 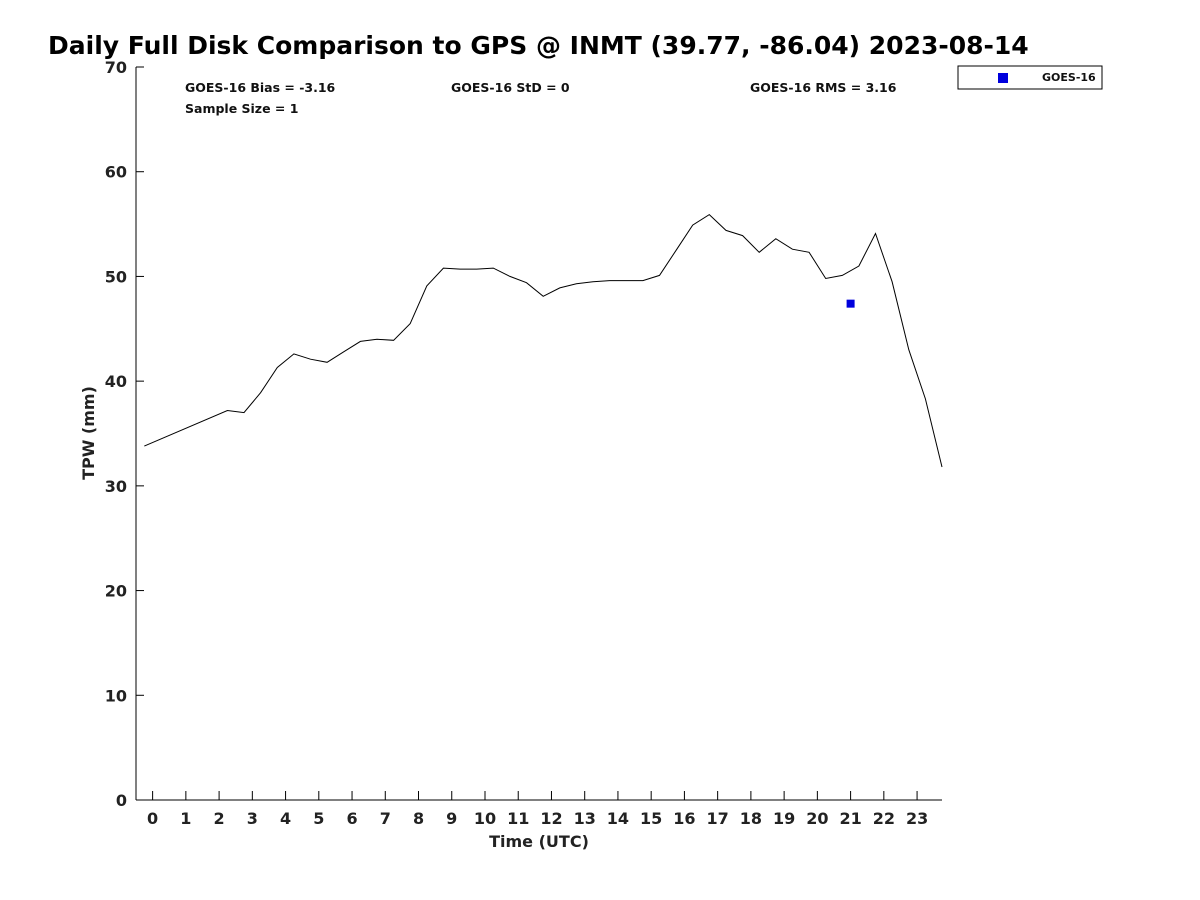 I want to click on bias-annotation: GOES-16 Bias = -3.16, so click(x=260, y=87).